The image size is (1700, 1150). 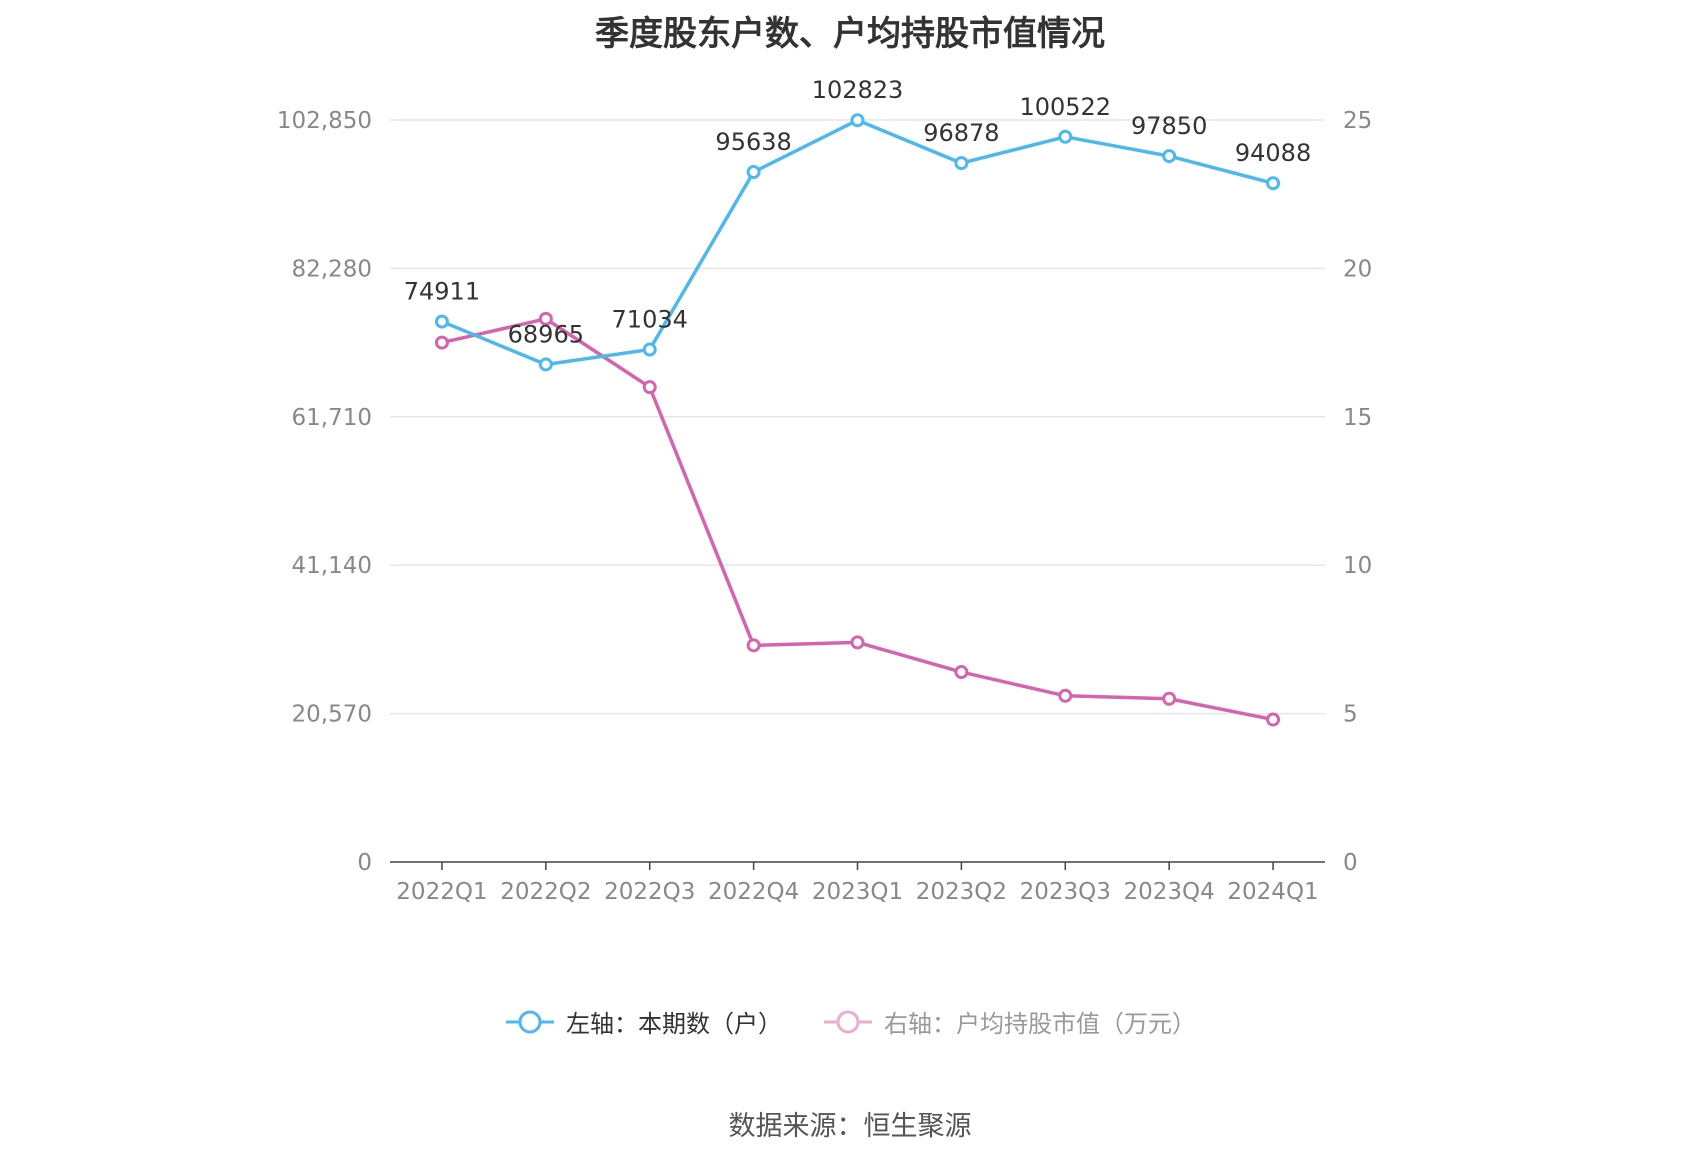 I want to click on data-label: 100522, so click(x=1065, y=107).